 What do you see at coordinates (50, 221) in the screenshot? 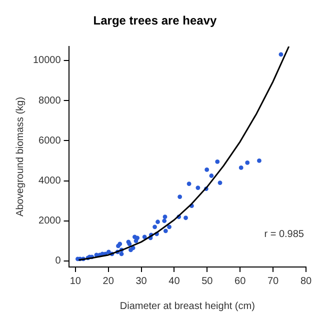
I see `y-tick-label: 2000` at bounding box center [50, 221].